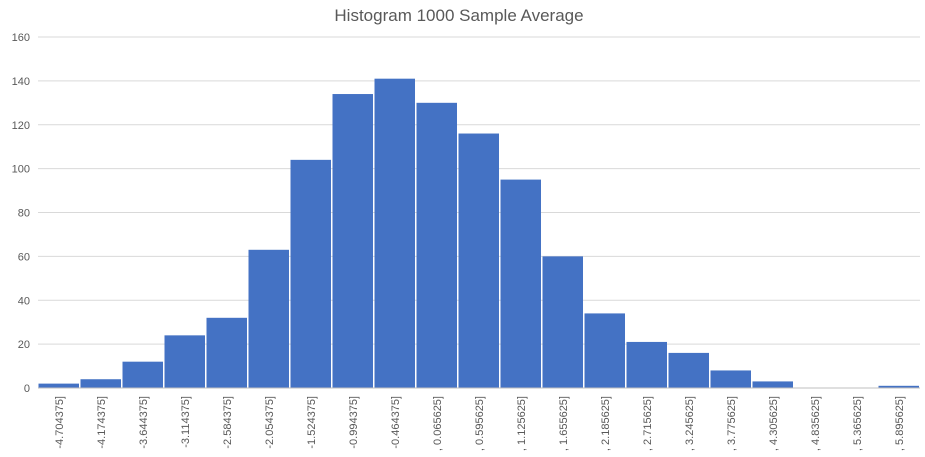 The image size is (925, 457). I want to click on x-tick-label: , 0.065625], so click(438, 423).